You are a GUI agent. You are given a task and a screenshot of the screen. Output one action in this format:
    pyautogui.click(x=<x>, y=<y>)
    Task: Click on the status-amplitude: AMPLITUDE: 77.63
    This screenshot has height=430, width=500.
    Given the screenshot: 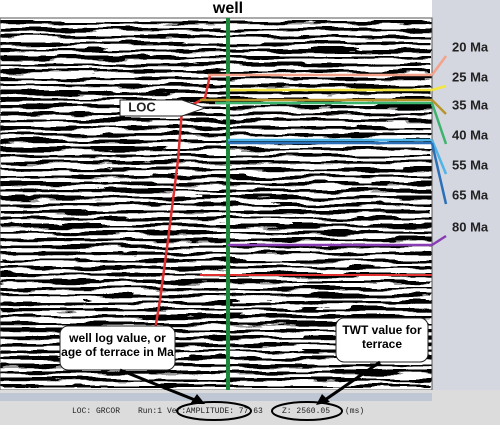 What is the action you would take?
    pyautogui.click(x=224, y=411)
    